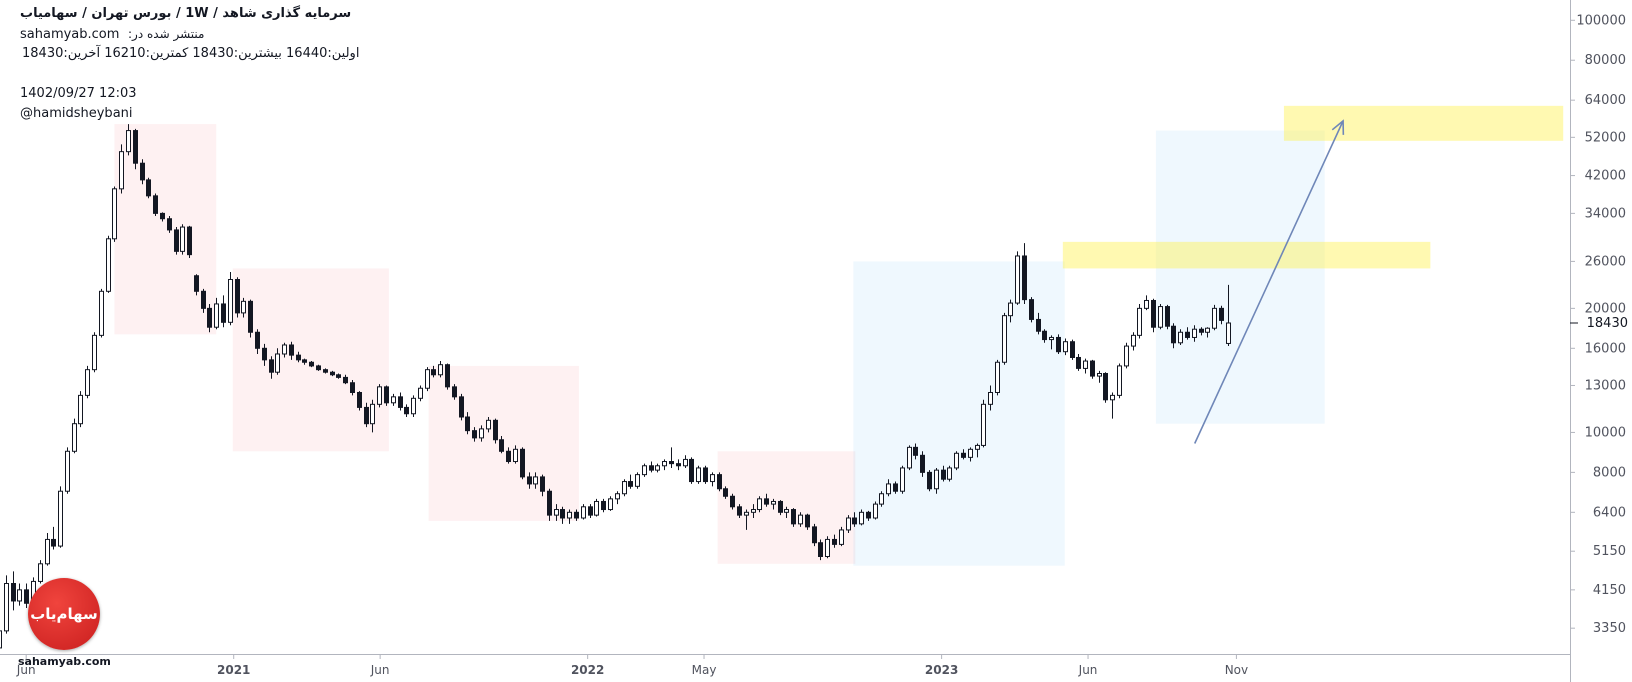  What do you see at coordinates (233, 670) in the screenshot?
I see `x-tick-label: 2021` at bounding box center [233, 670].